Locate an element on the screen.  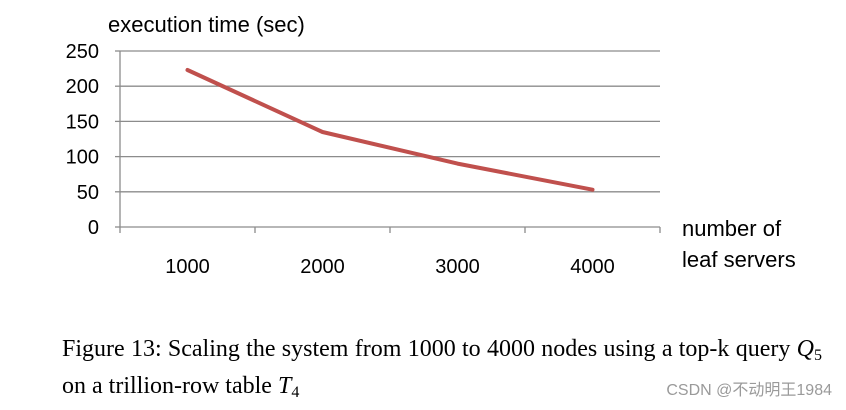
x-tick-labels: 1000 2000 3000 4000 is located at coordinates (390, 267).